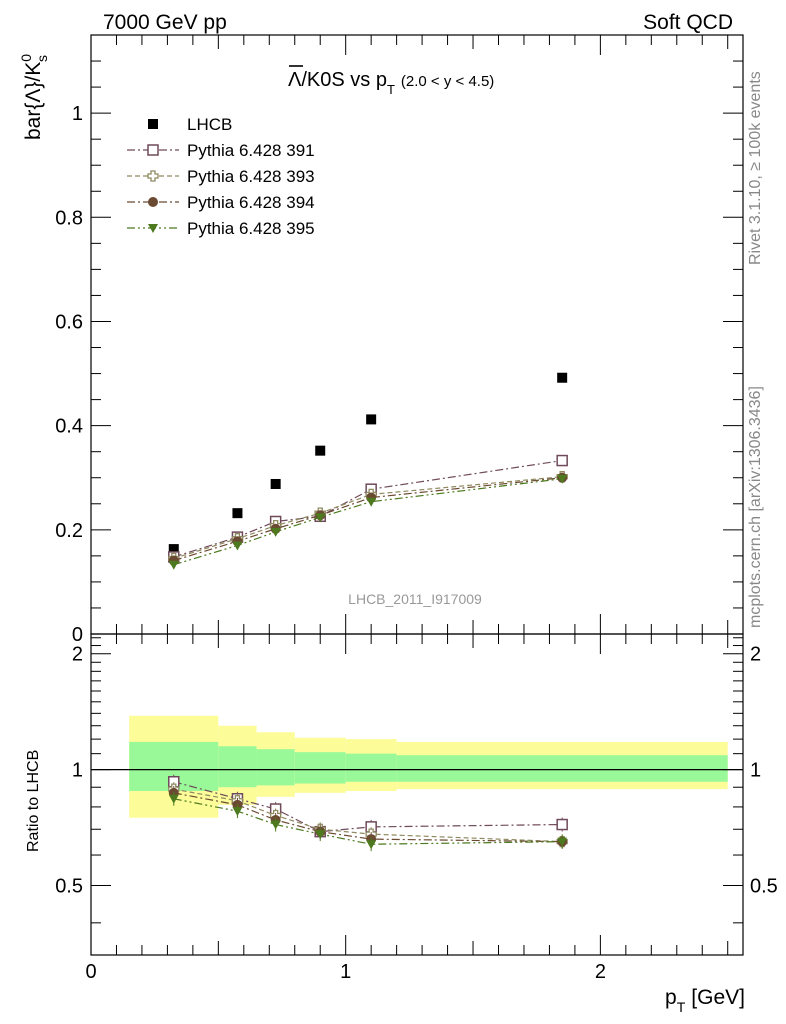  What do you see at coordinates (755, 771) in the screenshot?
I see `ratio-ytick-label-right: 1` at bounding box center [755, 771].